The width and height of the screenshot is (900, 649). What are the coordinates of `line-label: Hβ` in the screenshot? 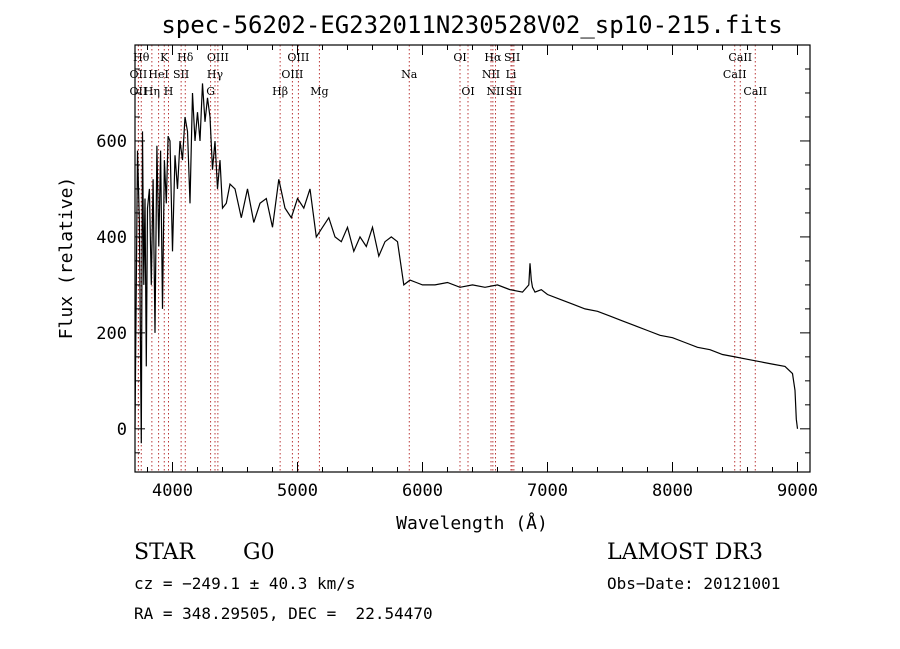 It's located at (280, 91).